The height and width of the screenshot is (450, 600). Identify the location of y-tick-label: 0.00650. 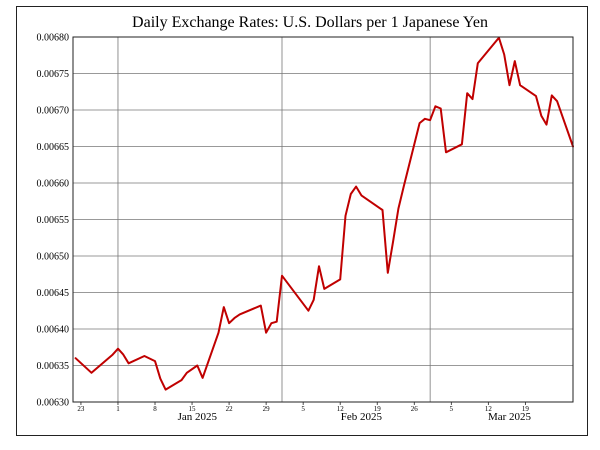
(53, 257).